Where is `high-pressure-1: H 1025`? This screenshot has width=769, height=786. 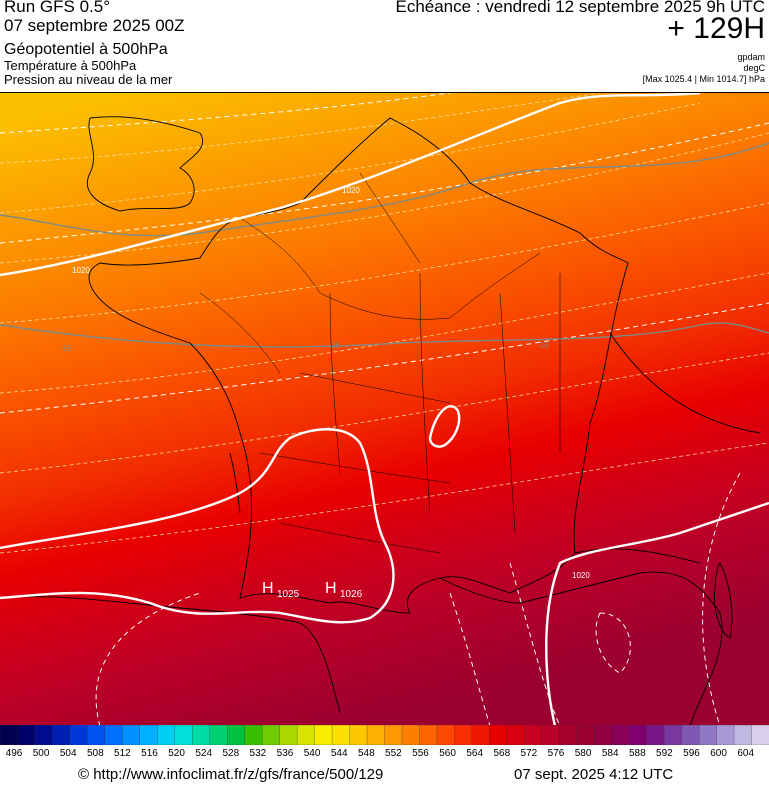
high-pressure-1: H 1025 is located at coordinates (281, 590).